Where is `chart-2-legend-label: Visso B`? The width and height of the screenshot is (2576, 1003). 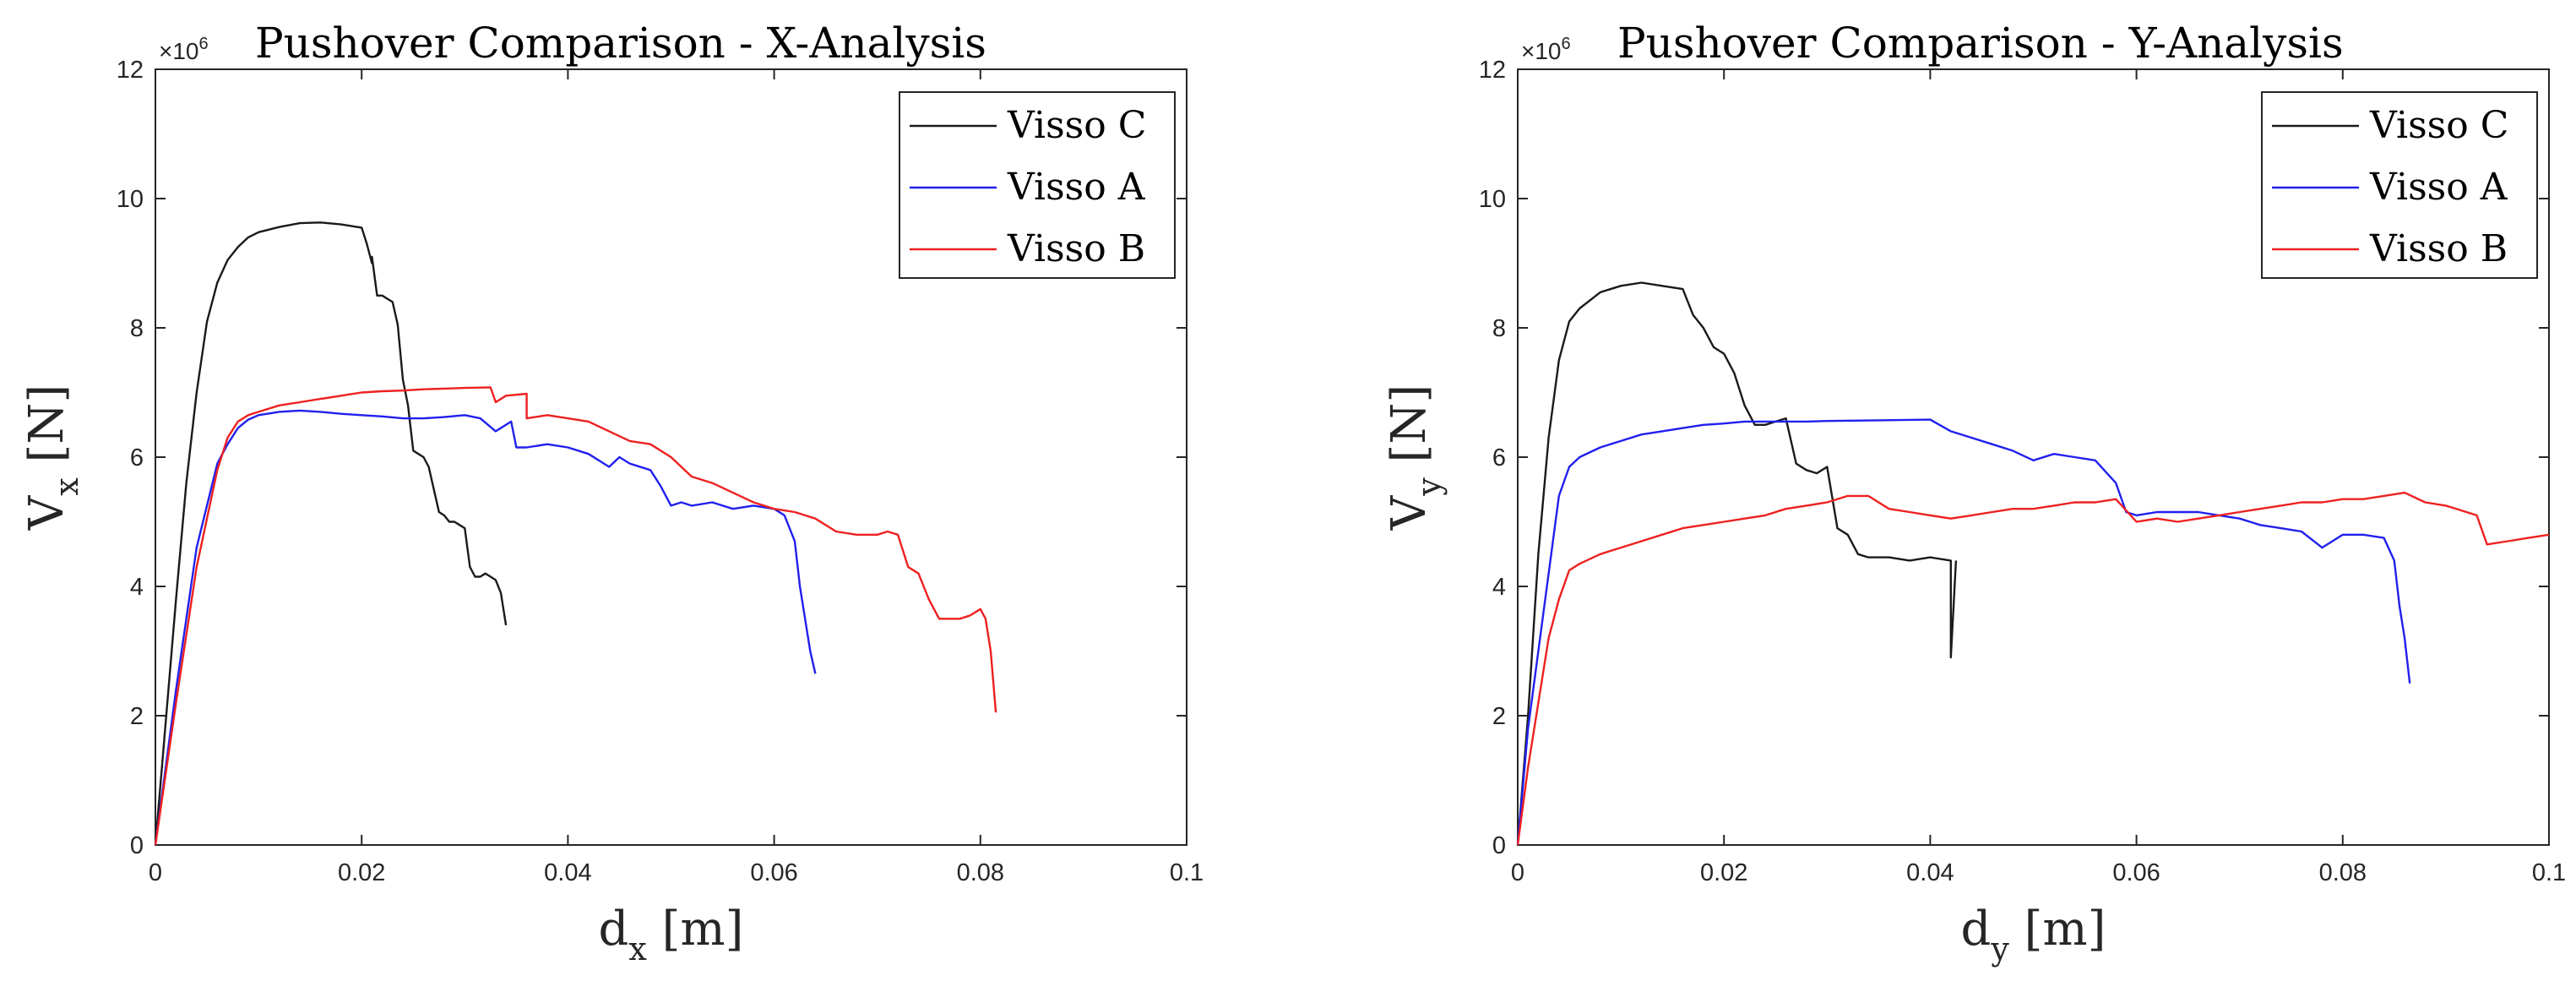
chart-2-legend-label: Visso B is located at coordinates (2438, 248).